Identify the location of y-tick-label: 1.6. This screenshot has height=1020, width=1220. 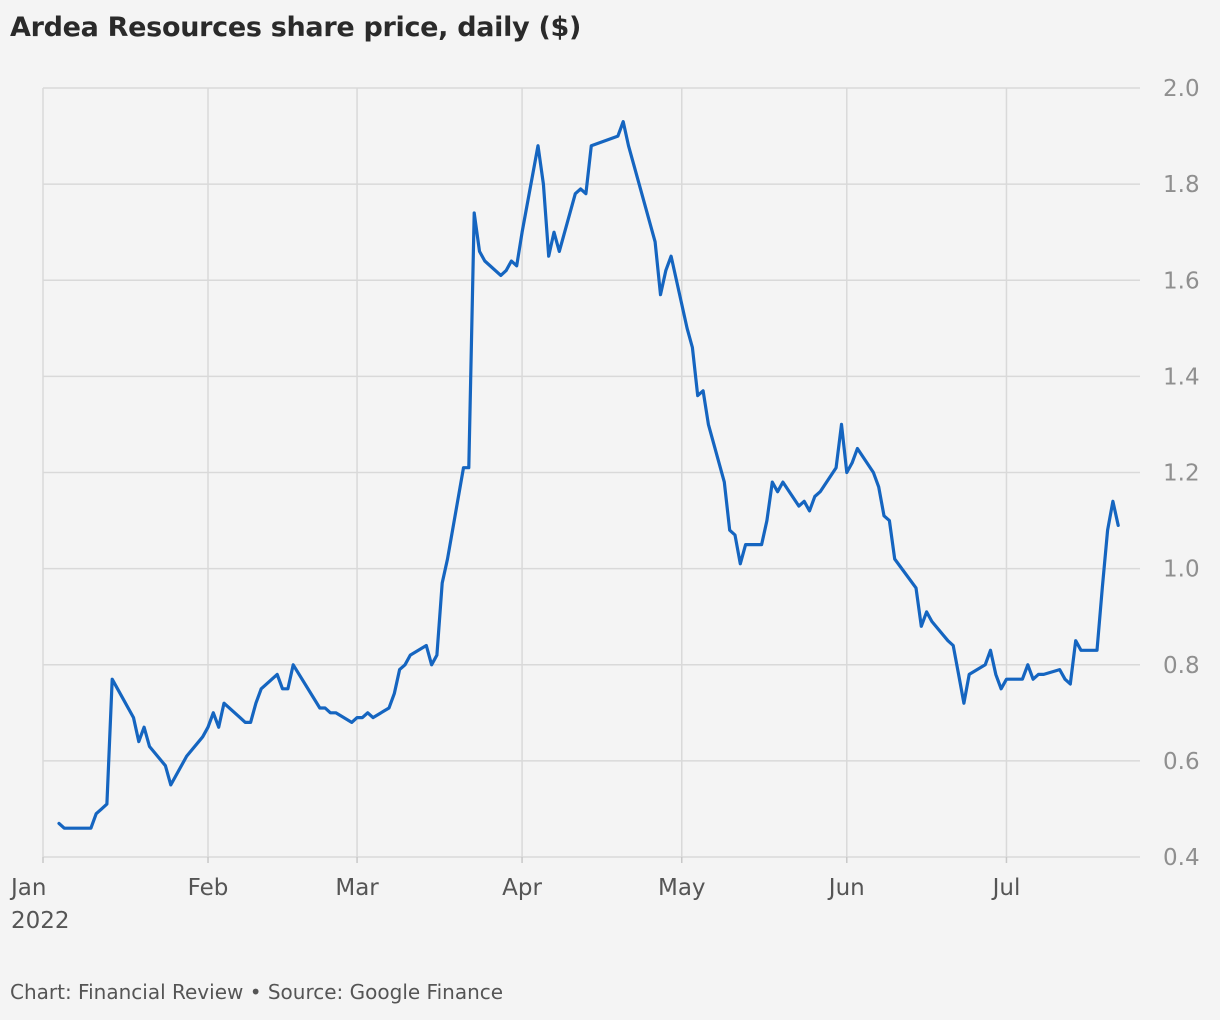
(1181, 281).